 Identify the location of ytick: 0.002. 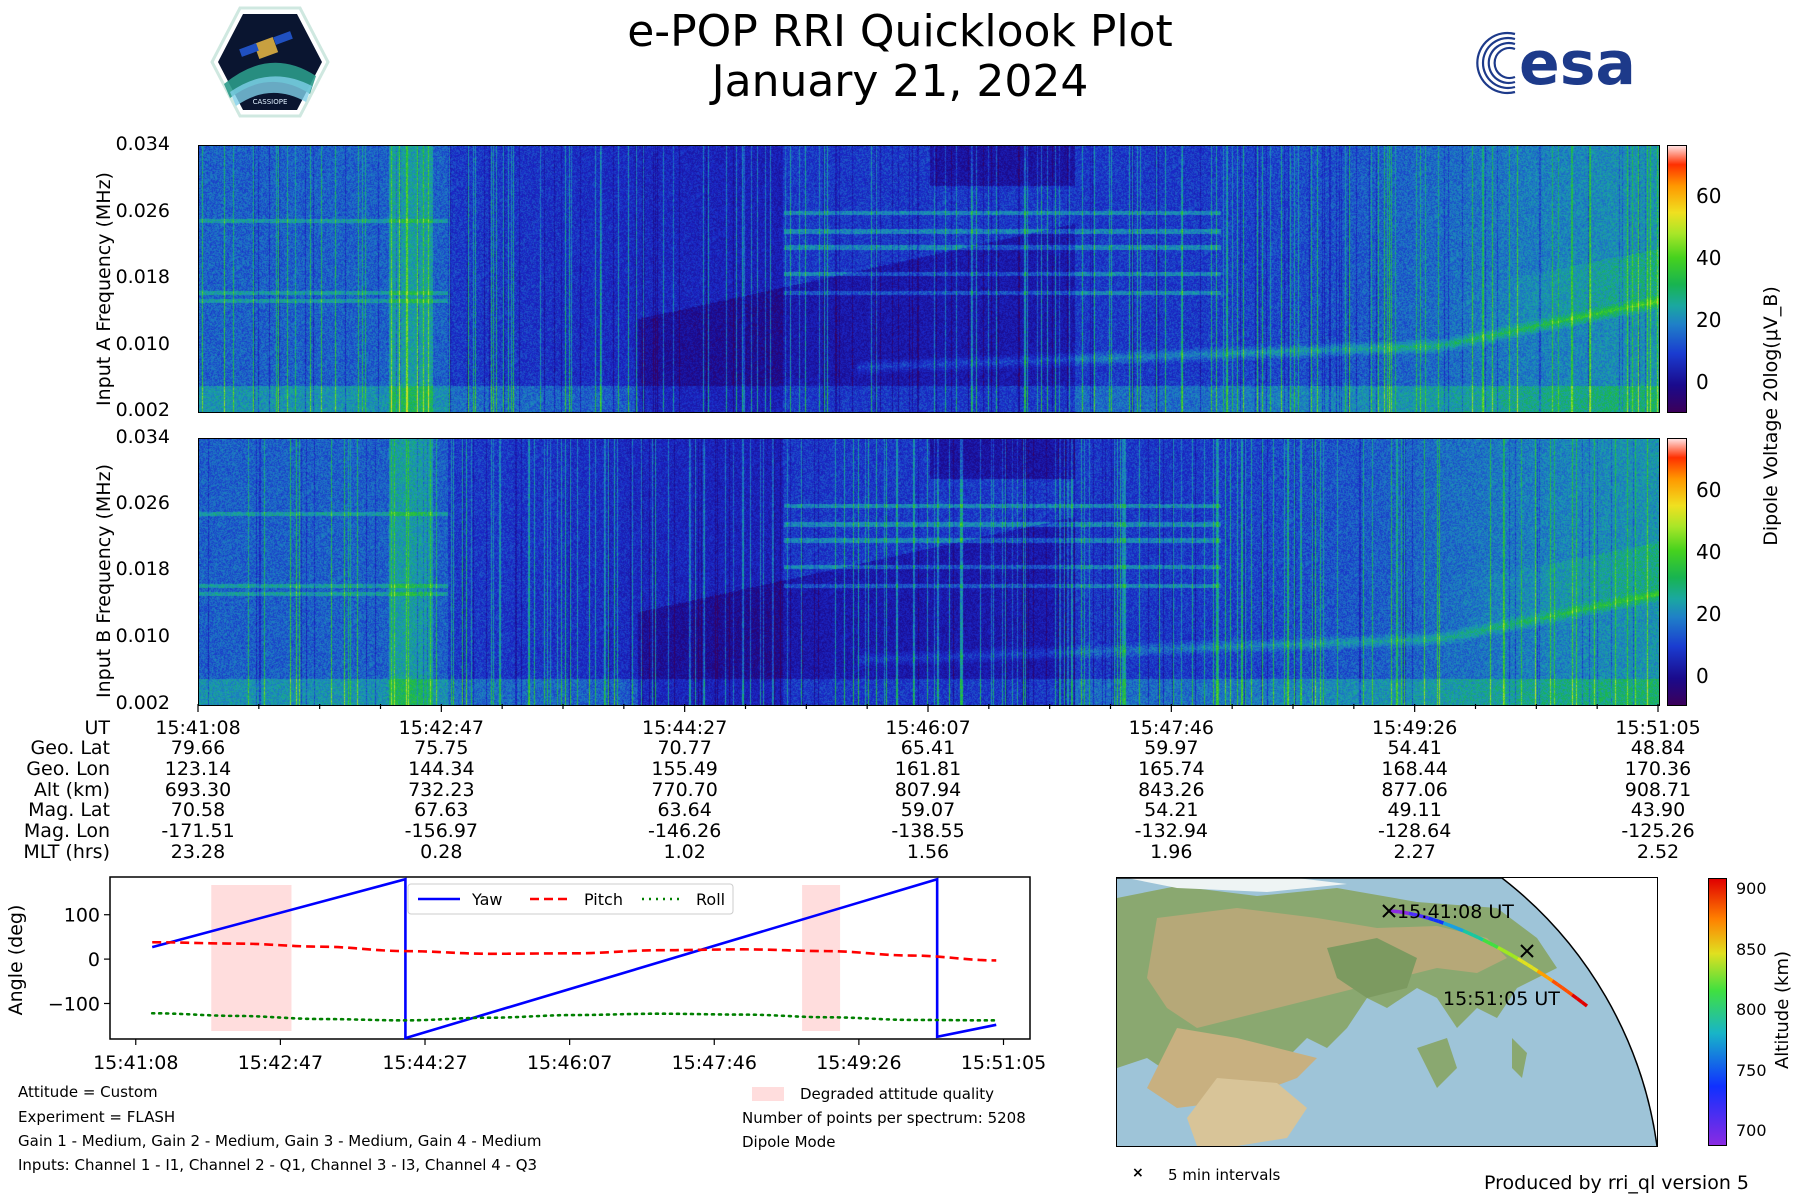
(142, 410).